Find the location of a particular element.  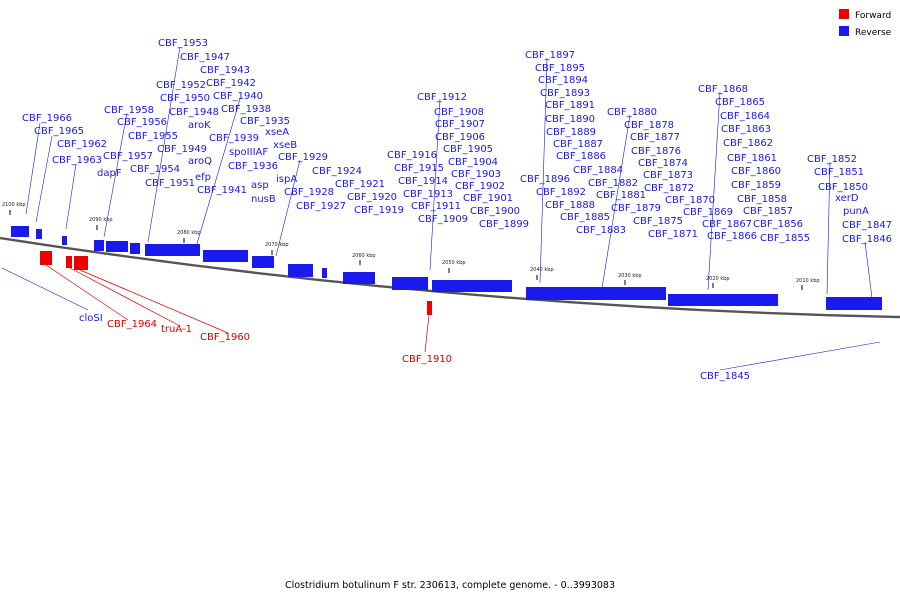

gene-label: CBF_1949 is located at coordinates (182, 149).